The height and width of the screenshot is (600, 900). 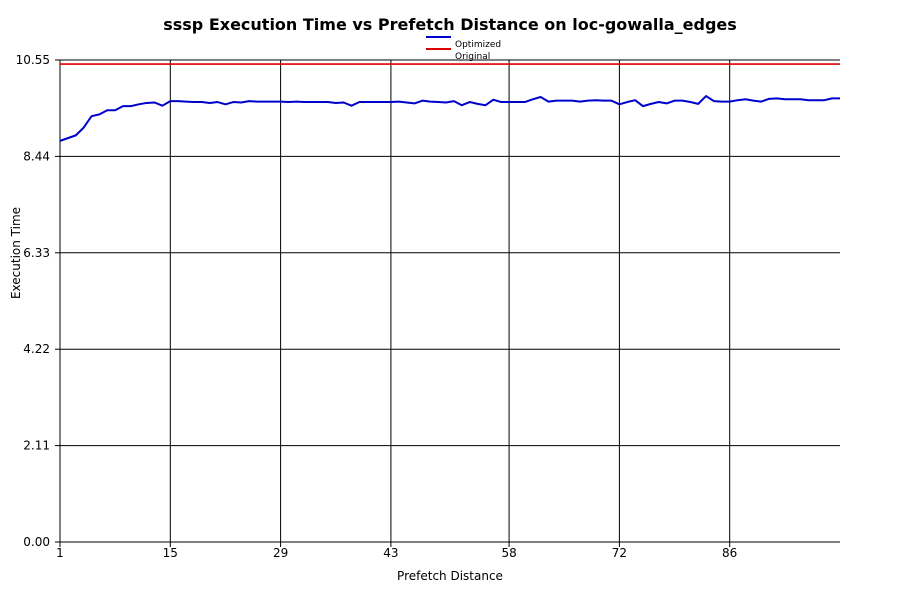 I want to click on x-tick-label: 86, so click(x=729, y=553).